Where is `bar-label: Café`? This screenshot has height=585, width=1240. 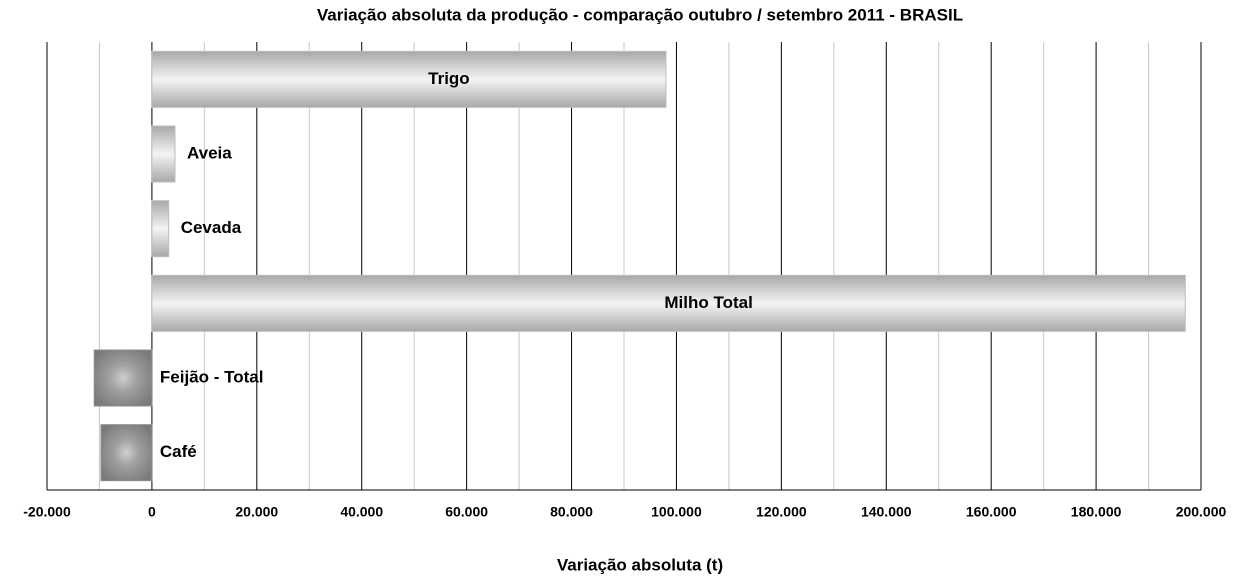
bar-label: Café is located at coordinates (178, 451).